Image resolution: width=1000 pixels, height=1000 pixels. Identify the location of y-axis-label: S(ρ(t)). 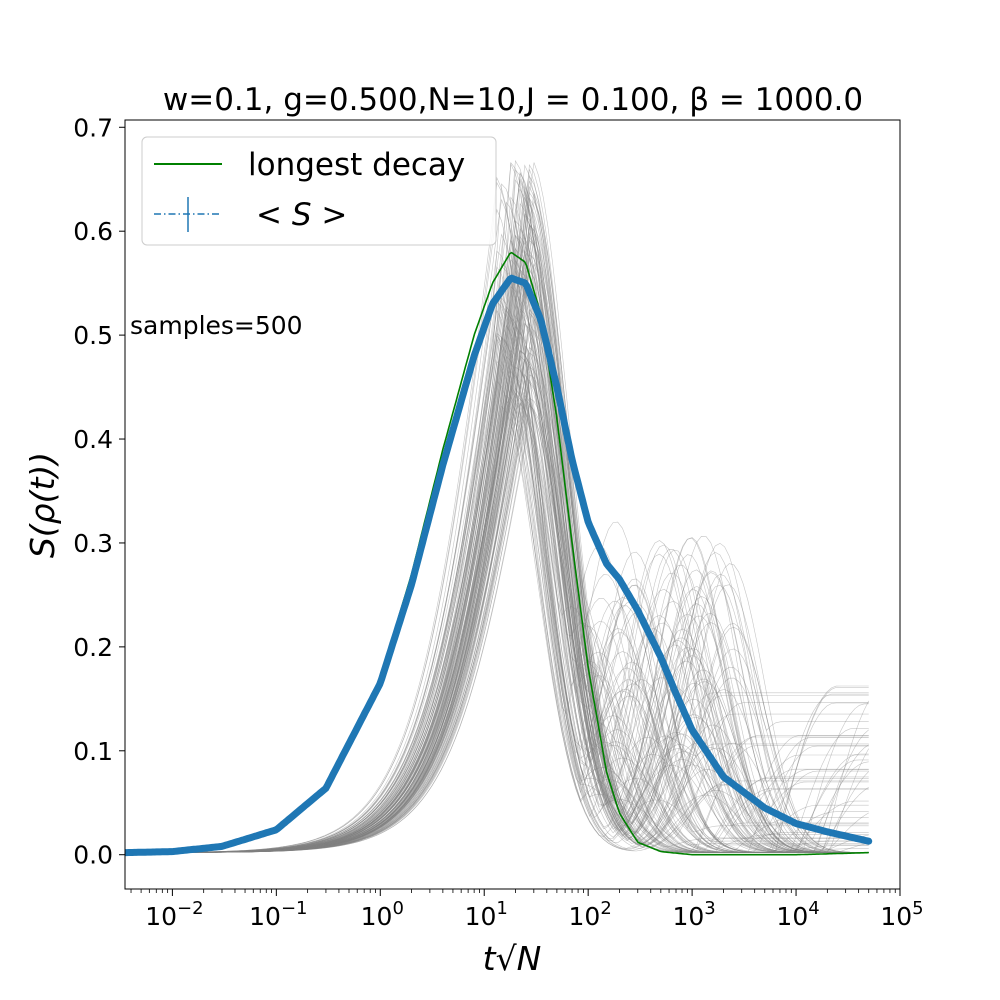
(42, 505).